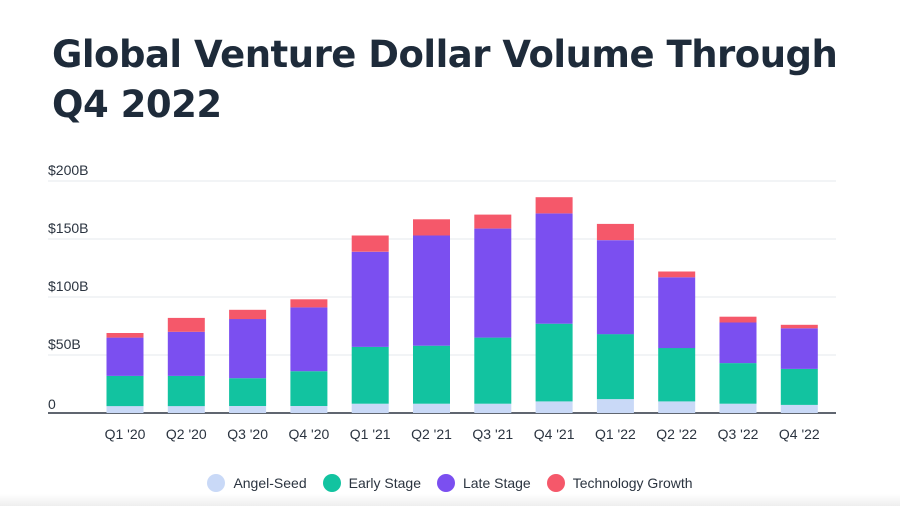 The width and height of the screenshot is (900, 506). What do you see at coordinates (68, 170) in the screenshot?
I see `y-tick-label: $200B` at bounding box center [68, 170].